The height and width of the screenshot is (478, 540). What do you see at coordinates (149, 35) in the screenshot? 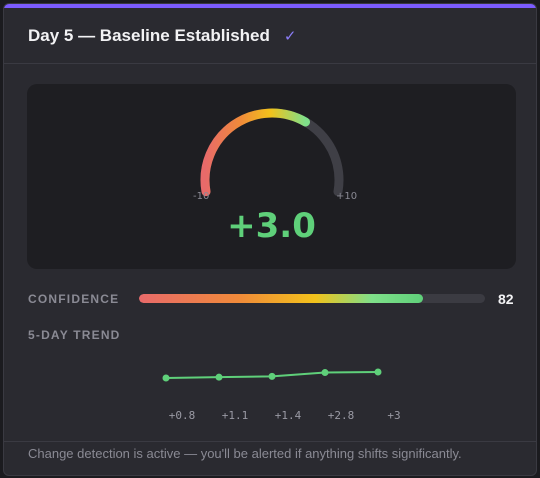
I see `card-title: Day 5 — Baseline Established` at bounding box center [149, 35].